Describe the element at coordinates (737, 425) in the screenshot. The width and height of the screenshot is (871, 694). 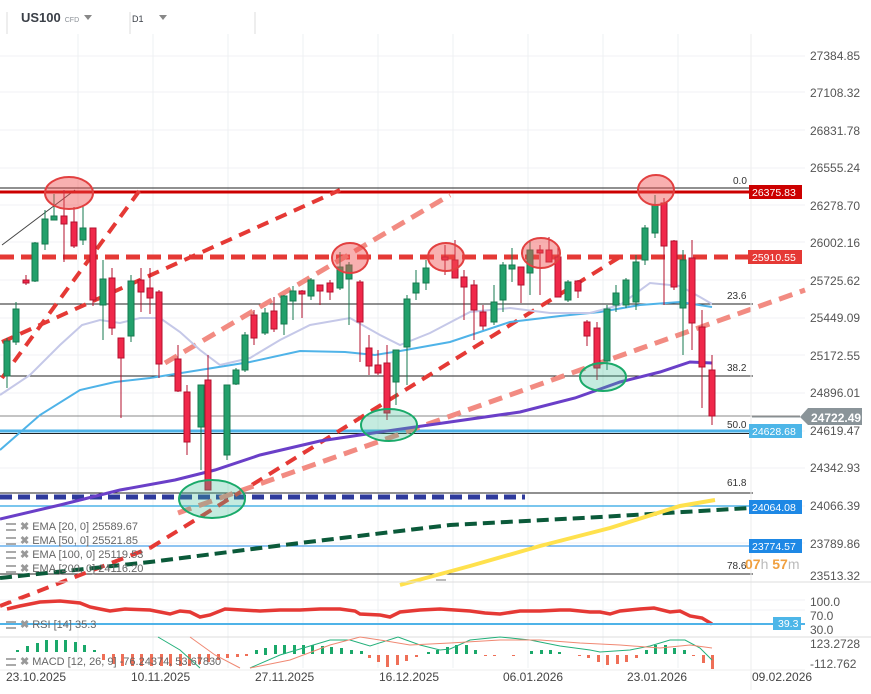
I see `fib-50: 50.0` at that location.